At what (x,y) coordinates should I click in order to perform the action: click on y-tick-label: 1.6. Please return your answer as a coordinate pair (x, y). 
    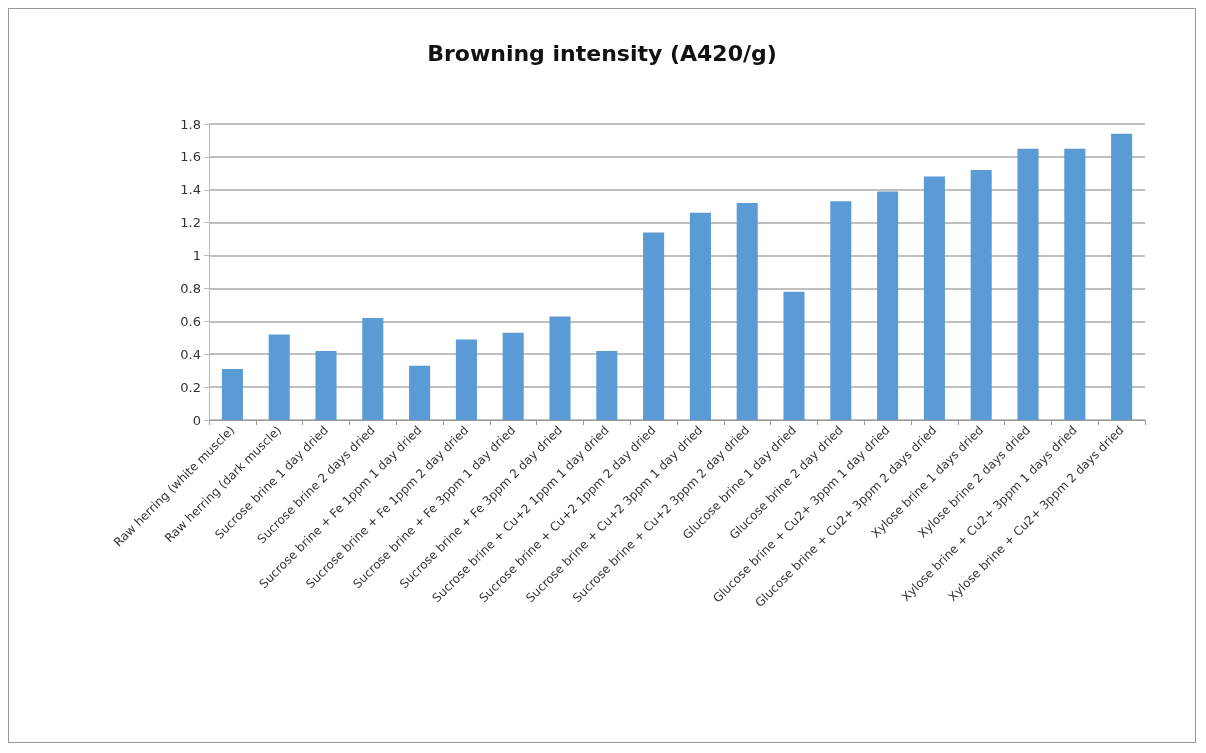
    Looking at the image, I should click on (190, 157).